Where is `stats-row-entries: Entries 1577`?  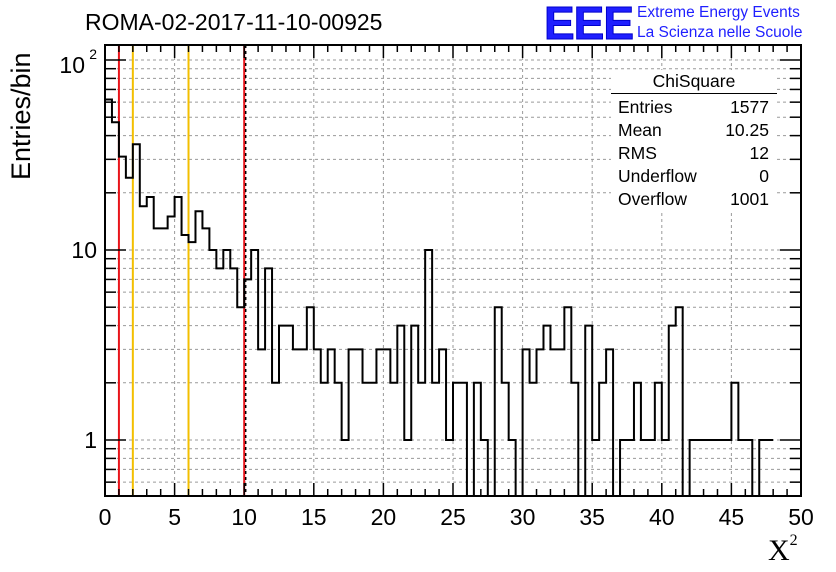
stats-row-entries: Entries 1577 is located at coordinates (694, 107).